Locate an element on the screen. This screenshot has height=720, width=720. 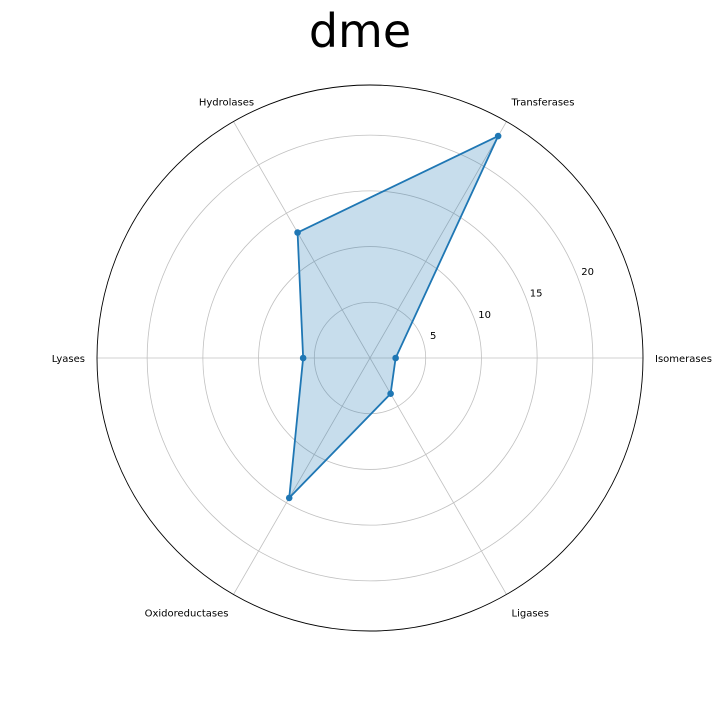
chart-title: dme is located at coordinates (360, 31).